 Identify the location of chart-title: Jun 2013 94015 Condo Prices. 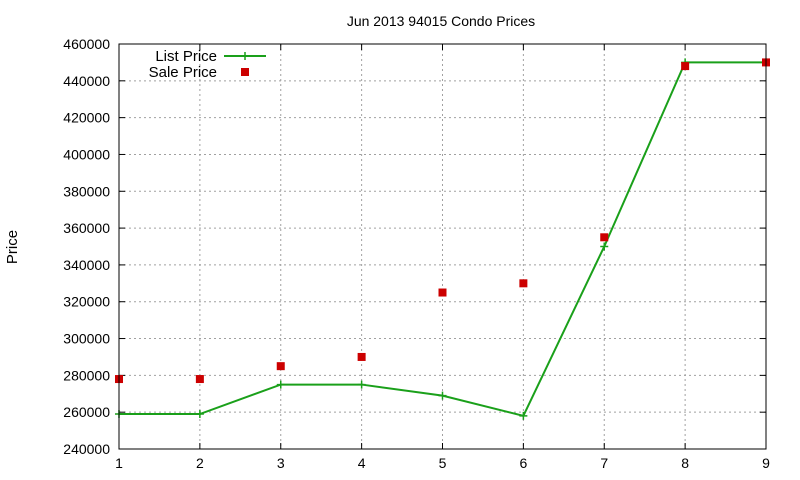
(441, 21).